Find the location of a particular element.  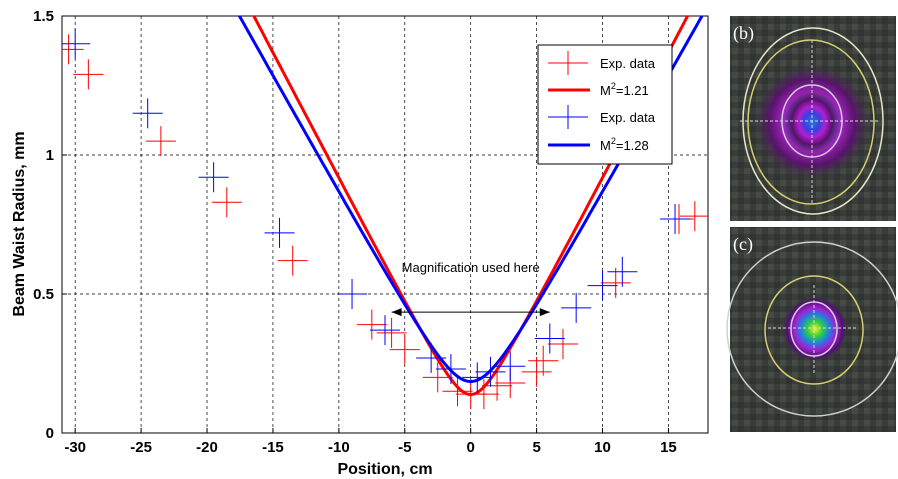

panel-label-b: (b) is located at coordinates (743, 33).